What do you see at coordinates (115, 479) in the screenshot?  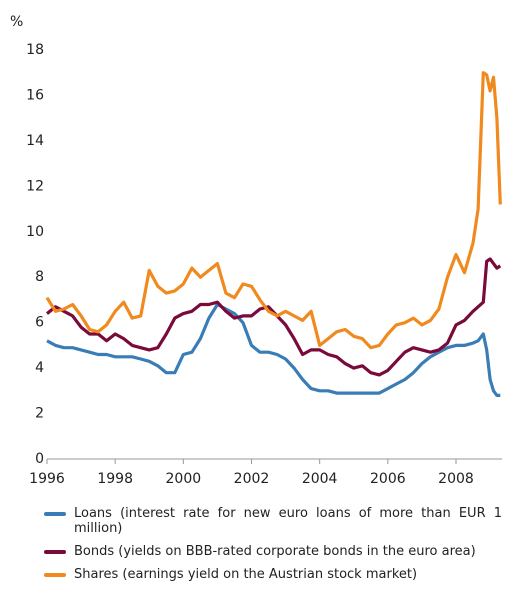 I see `x-tick-label: 1998` at bounding box center [115, 479].